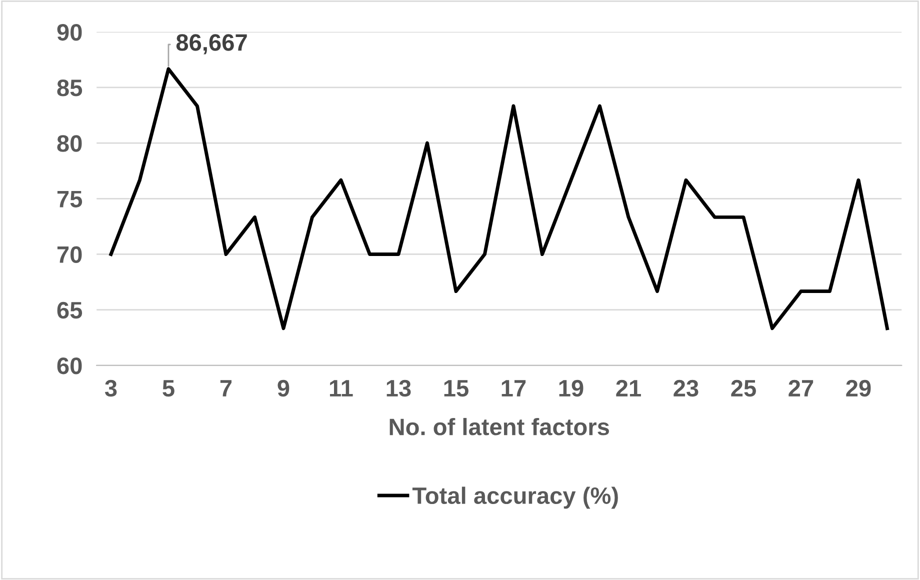  Describe the element at coordinates (858, 388) in the screenshot. I see `x-tick-label: 29` at that location.